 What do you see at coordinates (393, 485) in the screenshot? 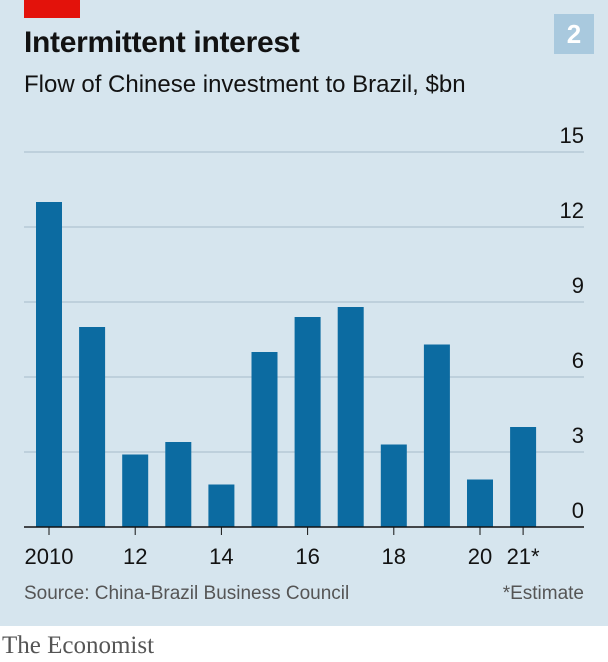
I see `bar-2018` at bounding box center [393, 485].